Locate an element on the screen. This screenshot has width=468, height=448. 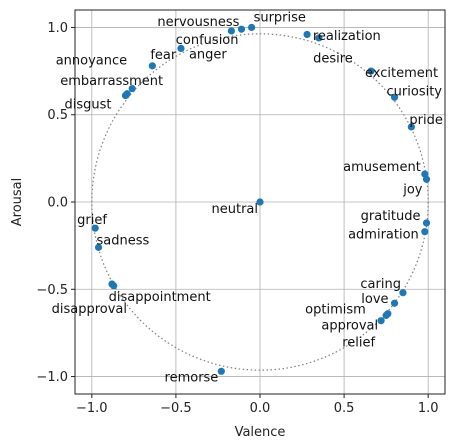
label-realization: realization is located at coordinates (347, 36).